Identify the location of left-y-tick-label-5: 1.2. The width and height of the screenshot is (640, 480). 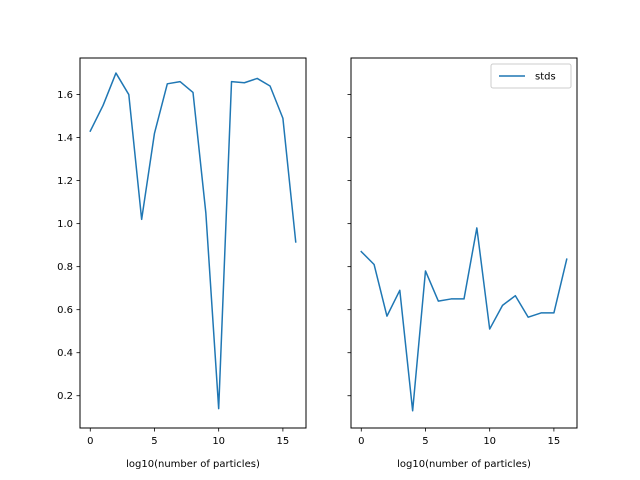
(65, 181).